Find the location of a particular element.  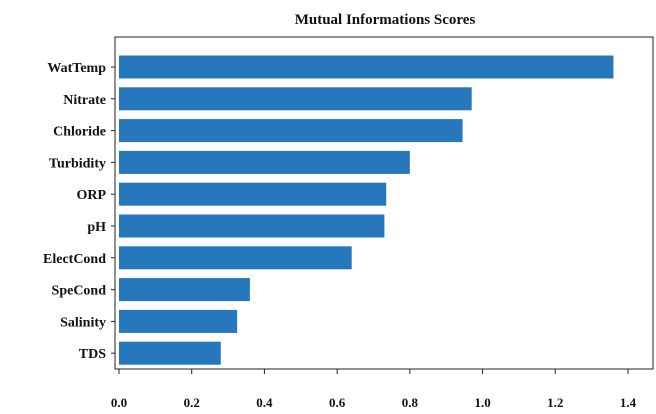

category-label-chloride: Chloride is located at coordinates (79, 132).